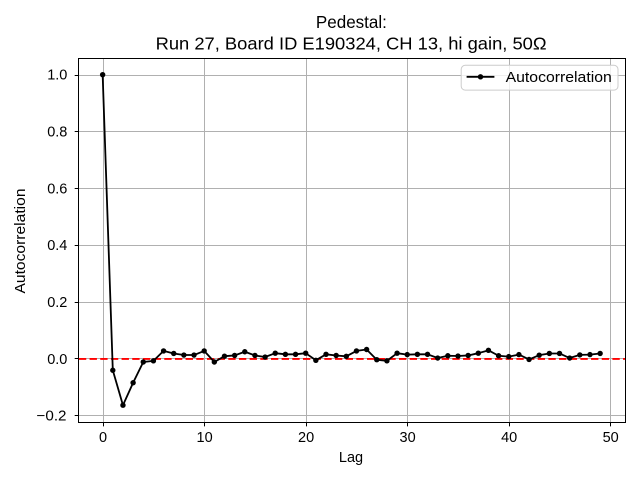 Image resolution: width=640 pixels, height=480 pixels. What do you see at coordinates (103, 438) in the screenshot?
I see `svg-text: 0` at bounding box center [103, 438].